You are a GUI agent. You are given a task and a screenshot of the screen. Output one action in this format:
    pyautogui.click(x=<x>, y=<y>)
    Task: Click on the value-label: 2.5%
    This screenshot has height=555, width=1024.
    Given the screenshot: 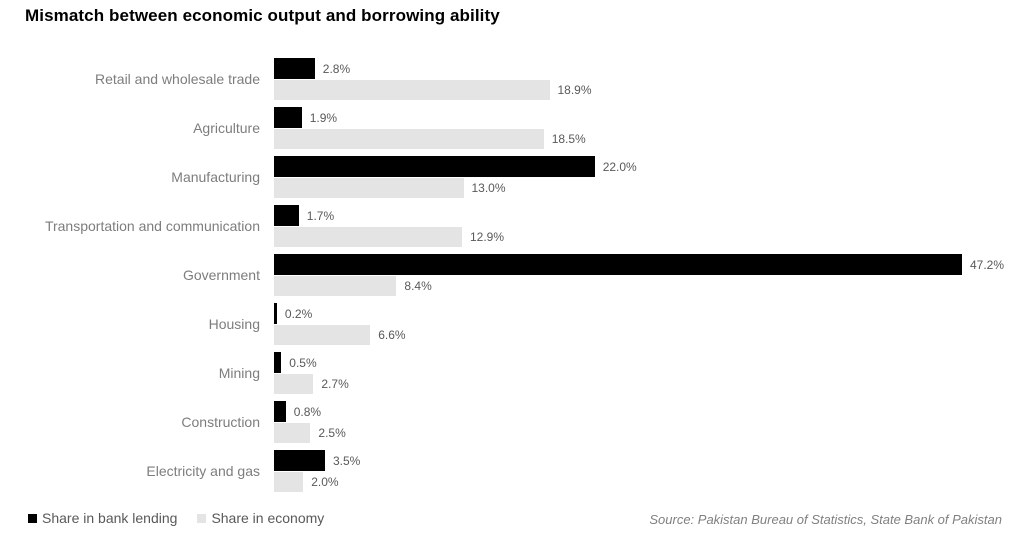 What is the action you would take?
    pyautogui.click(x=332, y=433)
    